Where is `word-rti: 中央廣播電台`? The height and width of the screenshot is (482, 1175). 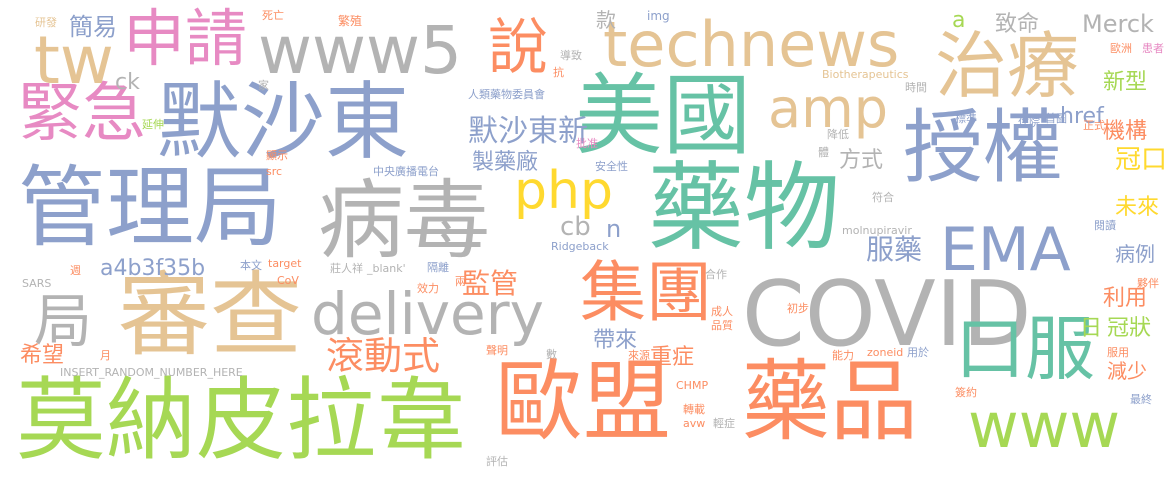 word-rti: 中央廣播電台 is located at coordinates (406, 171).